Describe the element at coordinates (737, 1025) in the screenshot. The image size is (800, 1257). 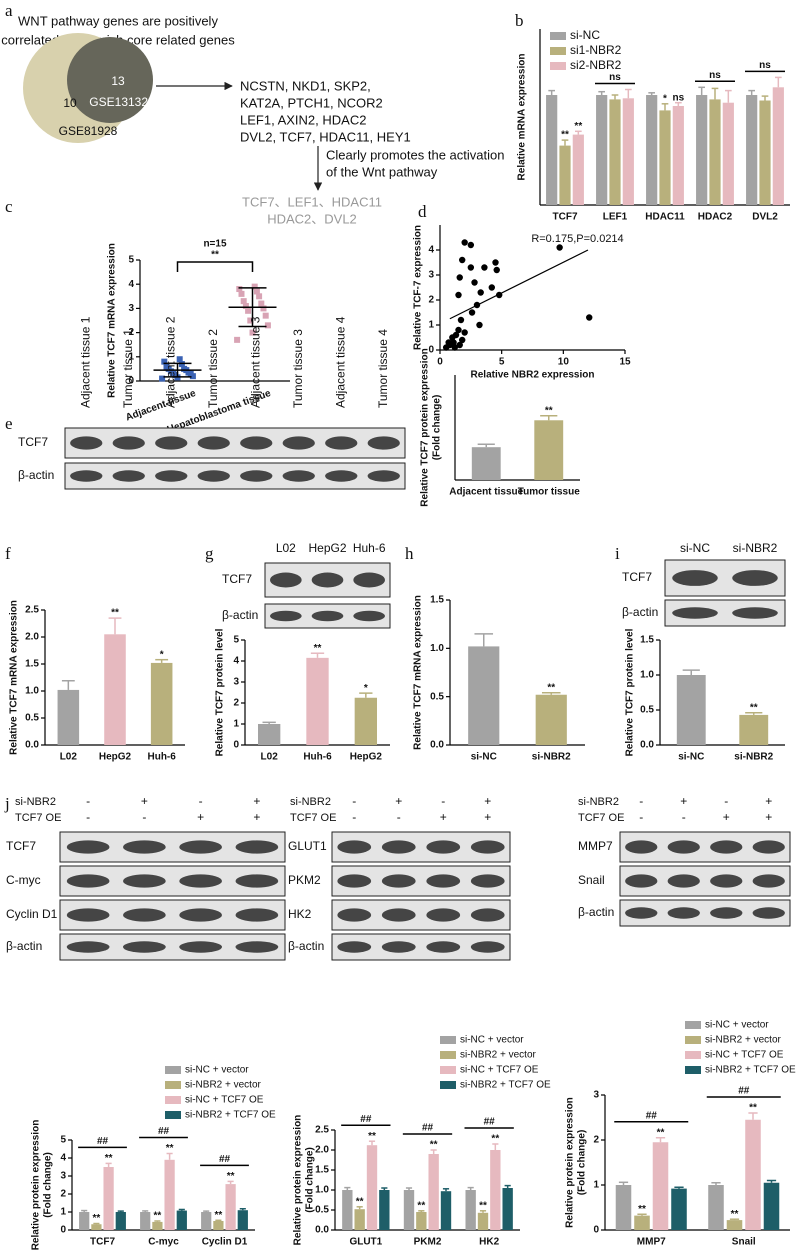
I see `legend-label: si-NC + vector` at that location.